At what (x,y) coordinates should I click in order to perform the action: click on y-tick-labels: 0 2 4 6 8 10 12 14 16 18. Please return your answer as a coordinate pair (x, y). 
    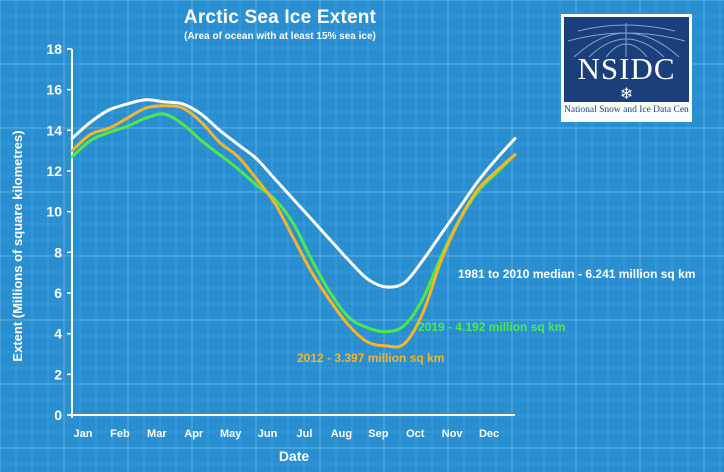
    Looking at the image, I should click on (59, 232).